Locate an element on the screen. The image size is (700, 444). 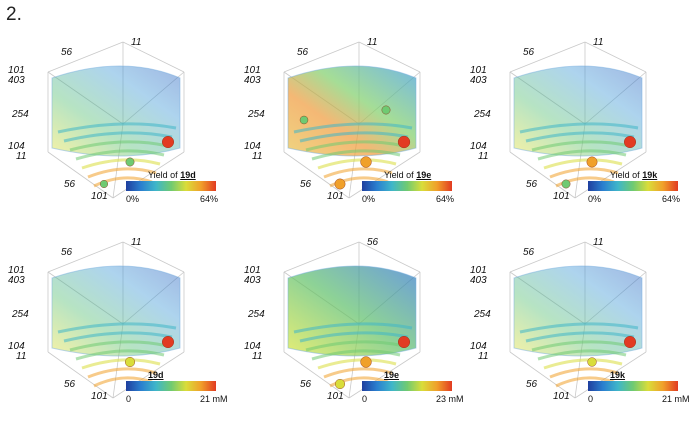
colorbar-max-label: 23 mM is located at coordinates (450, 399).